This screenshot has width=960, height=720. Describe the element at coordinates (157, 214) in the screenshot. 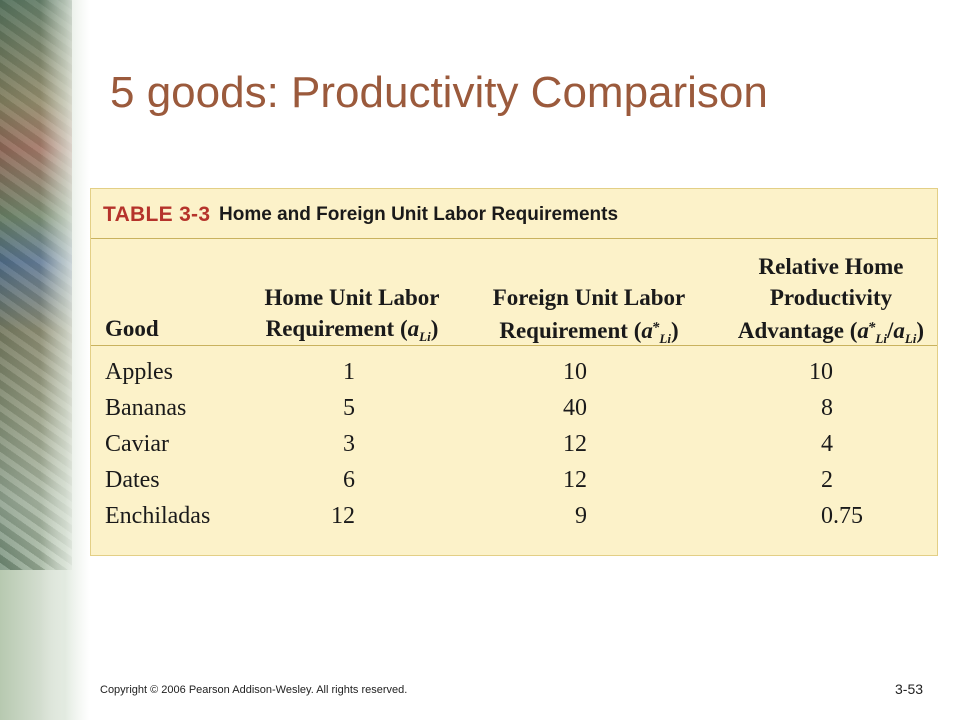

I see `table-label: TABLE 3-3` at that location.